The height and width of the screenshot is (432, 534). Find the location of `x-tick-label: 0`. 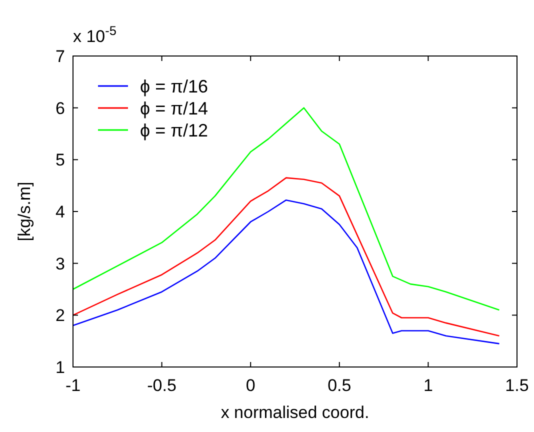

x-tick-label: 0 is located at coordinates (251, 385).